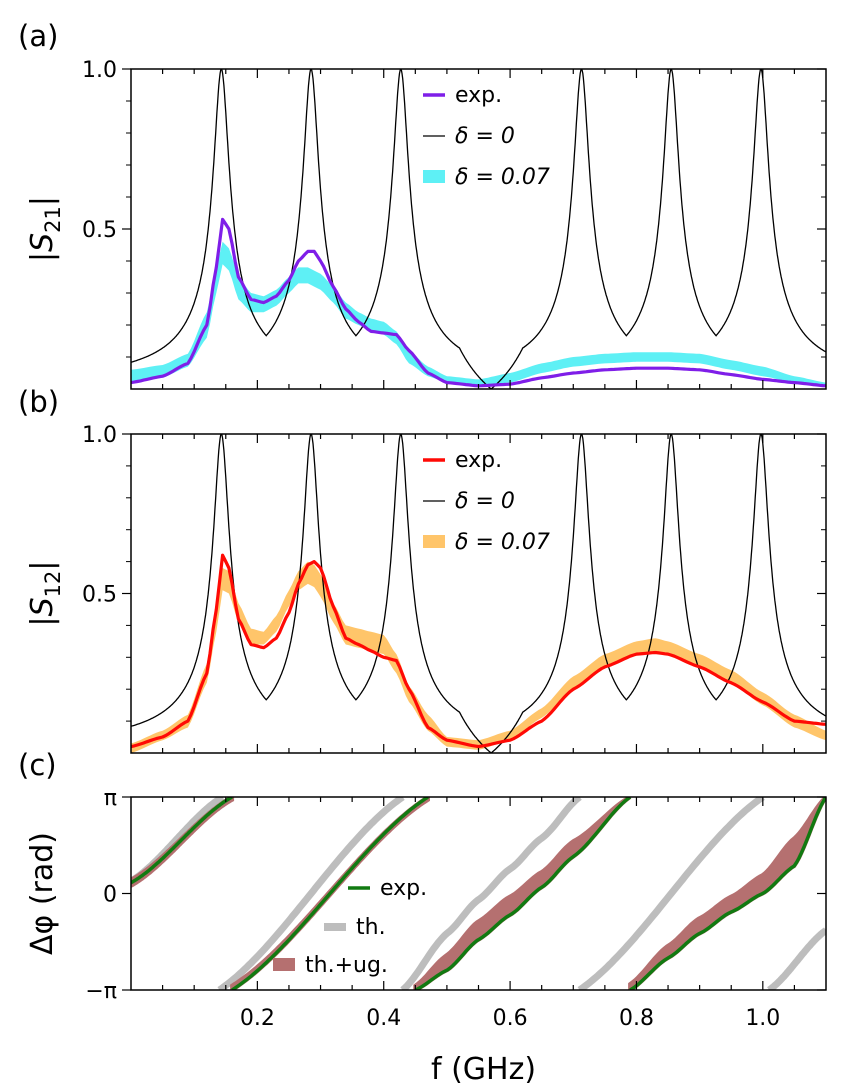 This screenshot has width=846, height=1091. Describe the element at coordinates (53, 584) in the screenshot. I see `y-label-sub: 12` at that location.